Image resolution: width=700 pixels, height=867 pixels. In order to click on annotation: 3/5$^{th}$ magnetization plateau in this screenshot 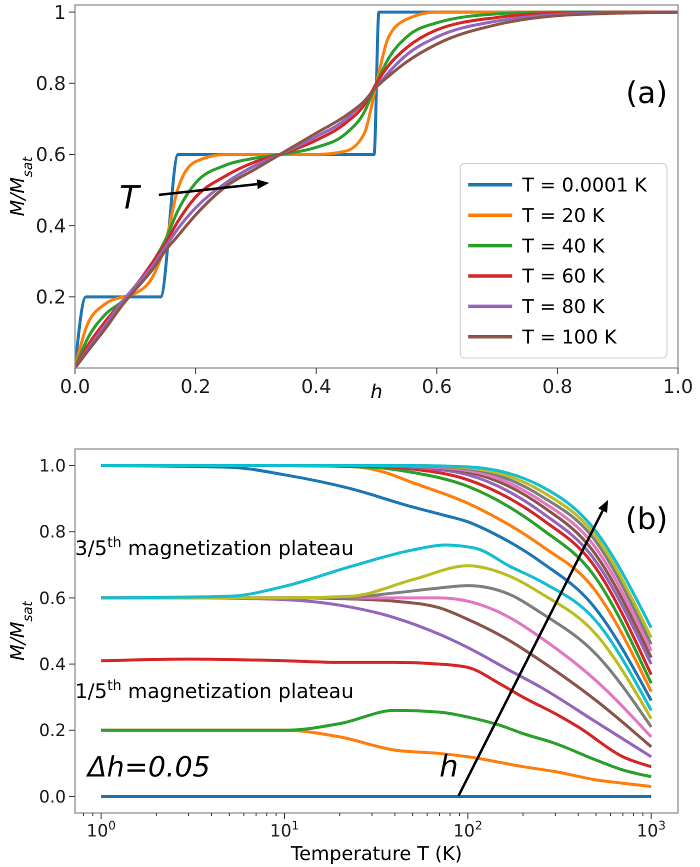, I will do `click(214, 547)`.